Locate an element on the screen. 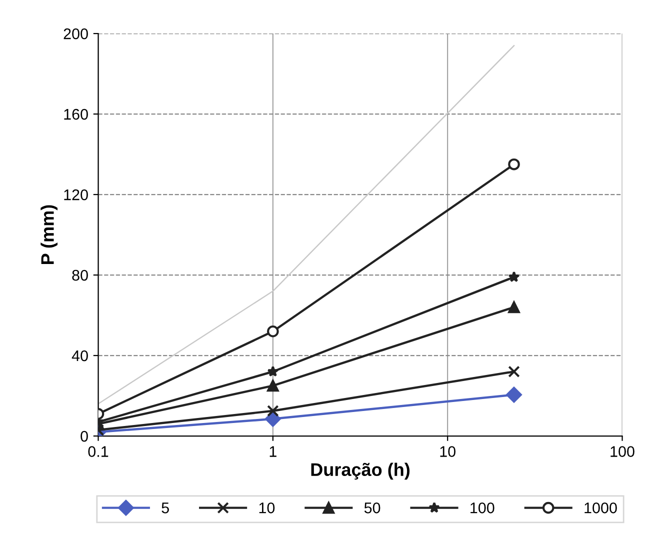 The width and height of the screenshot is (655, 559). x-axis-title: Duração (h) is located at coordinates (360, 471).